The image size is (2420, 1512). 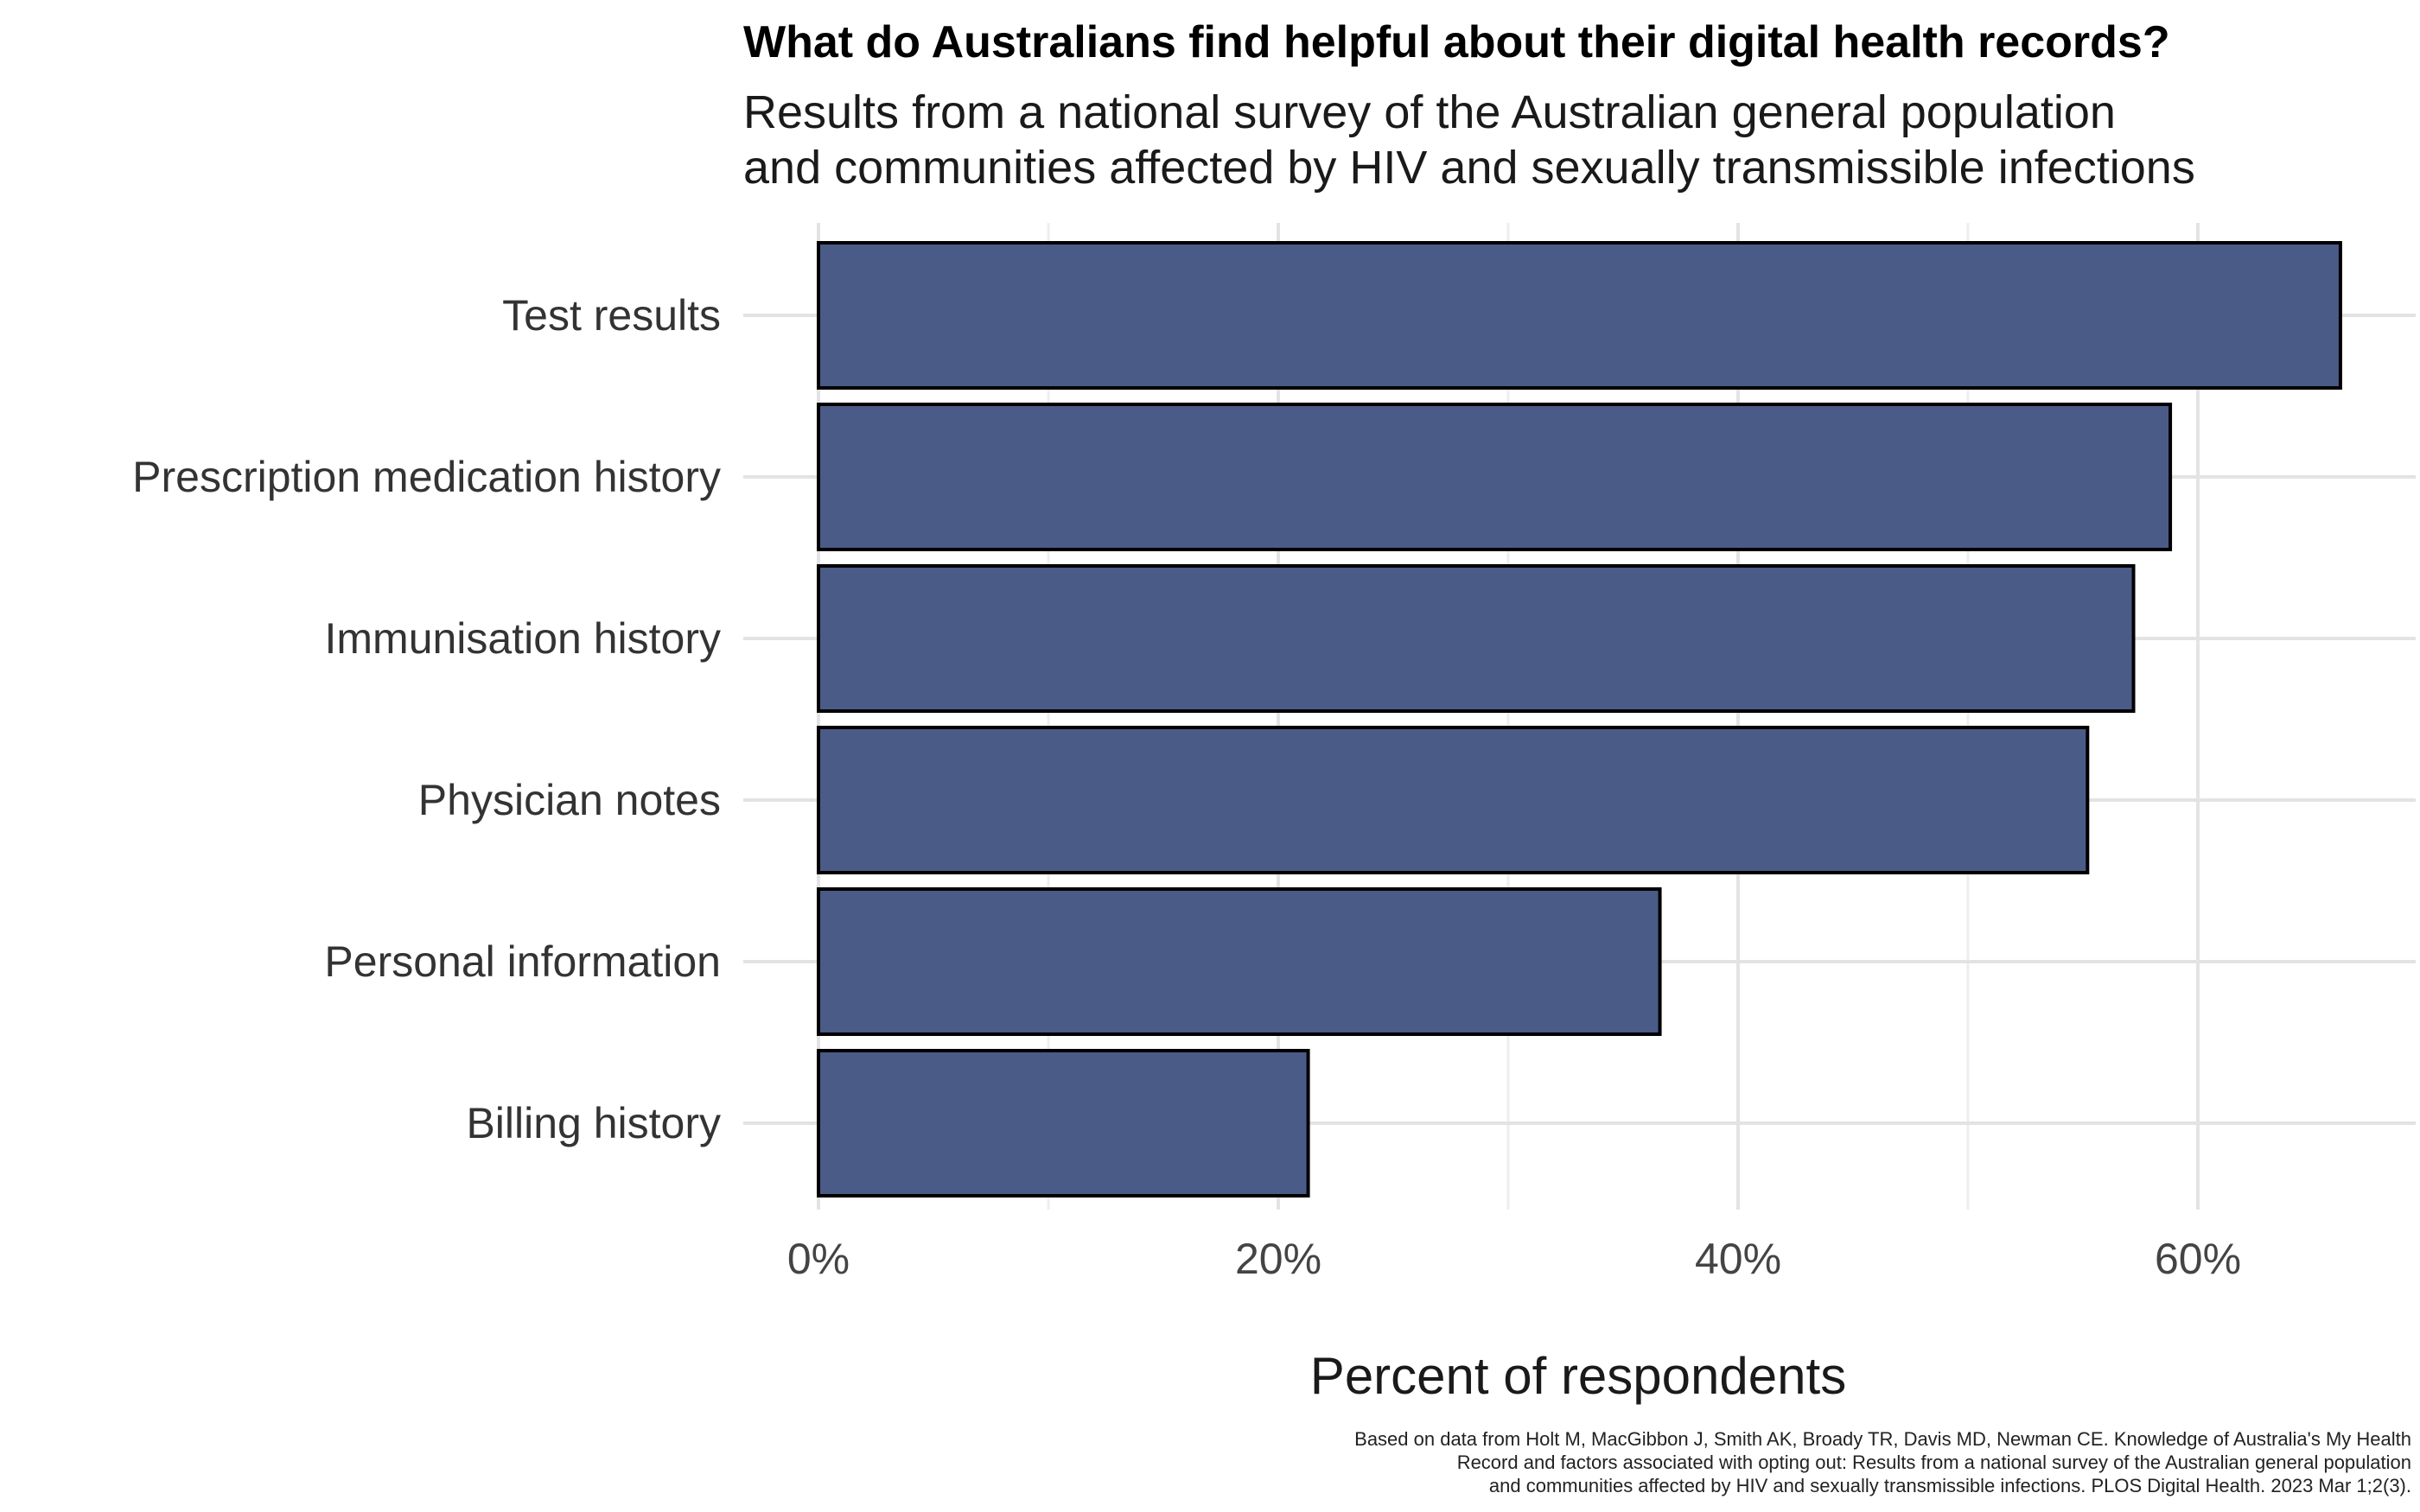 I want to click on x-axis-title: Percent of respondents, so click(x=1578, y=1376).